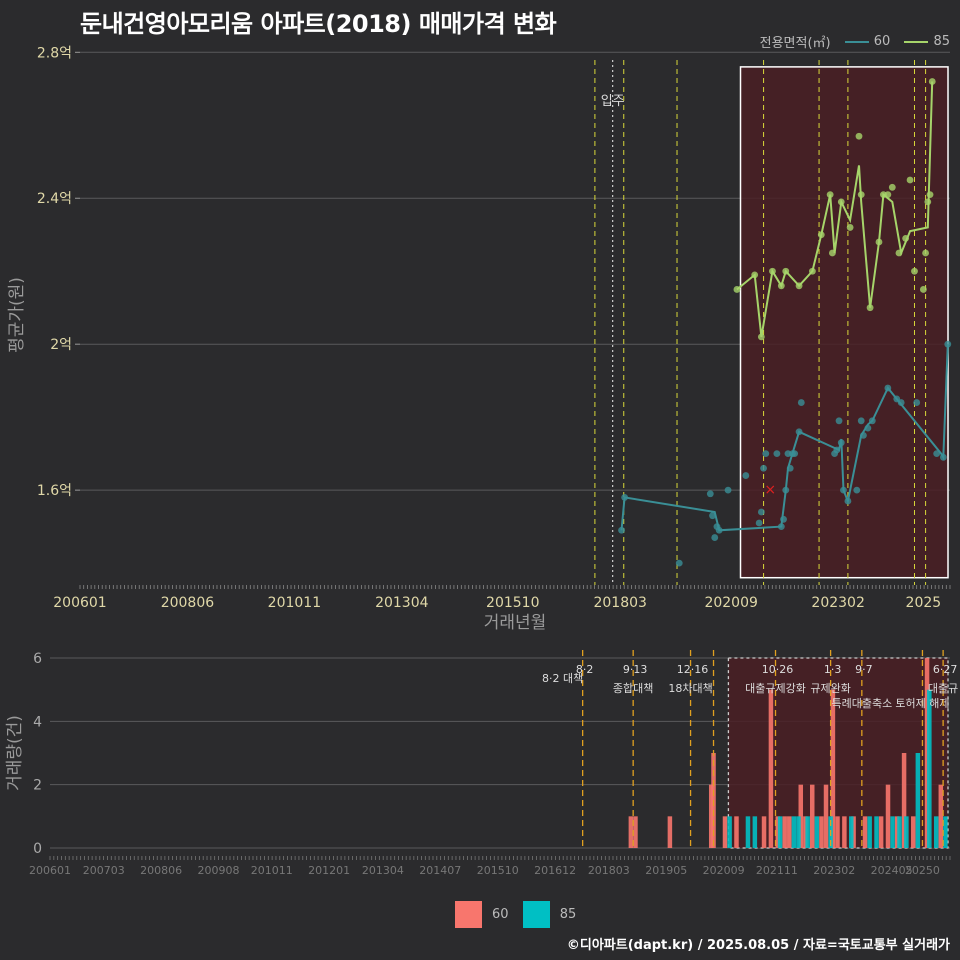 This screenshot has height=960, width=960. What do you see at coordinates (219, 870) in the screenshot?
I see `x-tick-label: 200908` at bounding box center [219, 870].